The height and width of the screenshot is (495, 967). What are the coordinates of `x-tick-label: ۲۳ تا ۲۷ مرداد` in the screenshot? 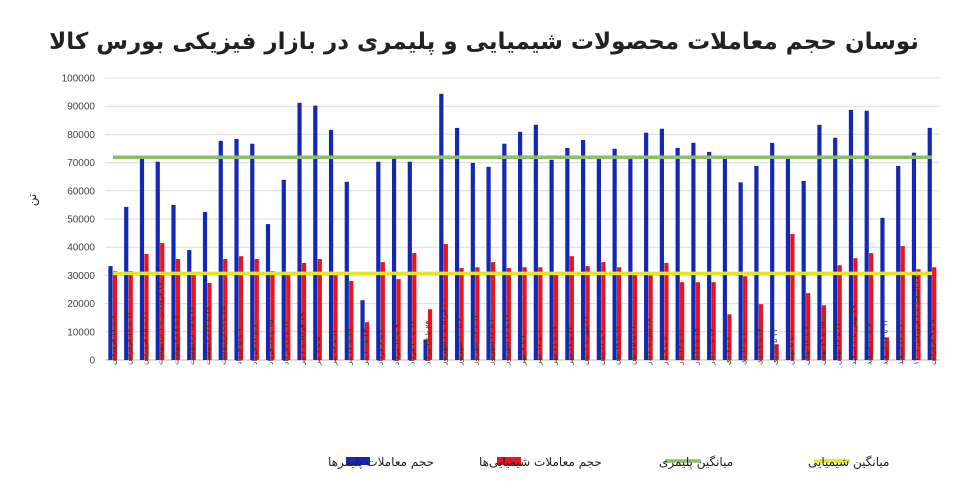 It's located at (427, 342).